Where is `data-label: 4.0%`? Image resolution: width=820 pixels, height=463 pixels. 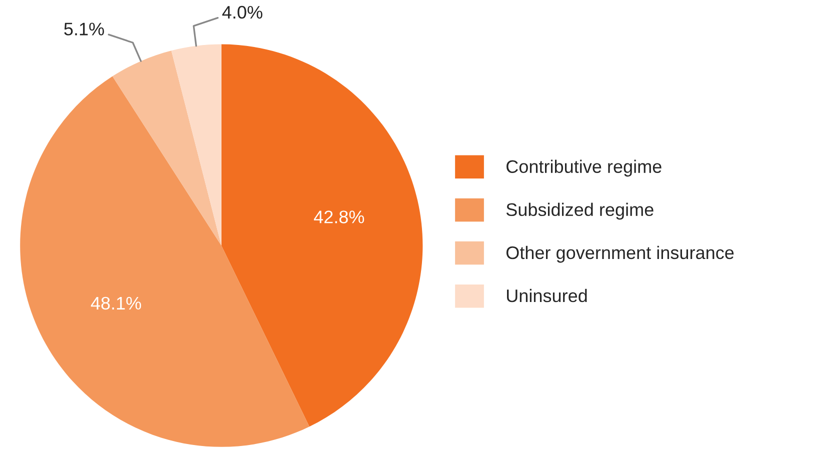
data-label: 4.0% is located at coordinates (242, 12).